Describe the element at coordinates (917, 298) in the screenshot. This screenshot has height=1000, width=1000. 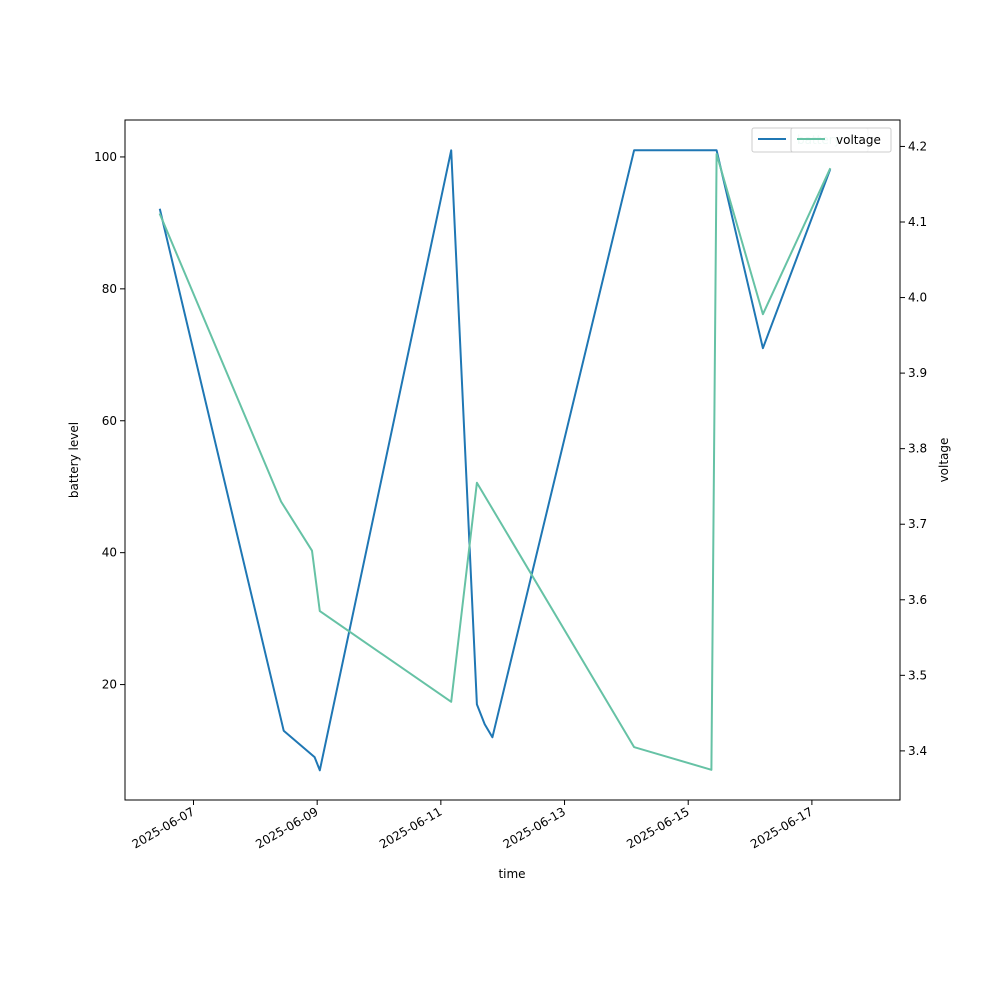
I see `right-y-tick-label: 4.0` at that location.